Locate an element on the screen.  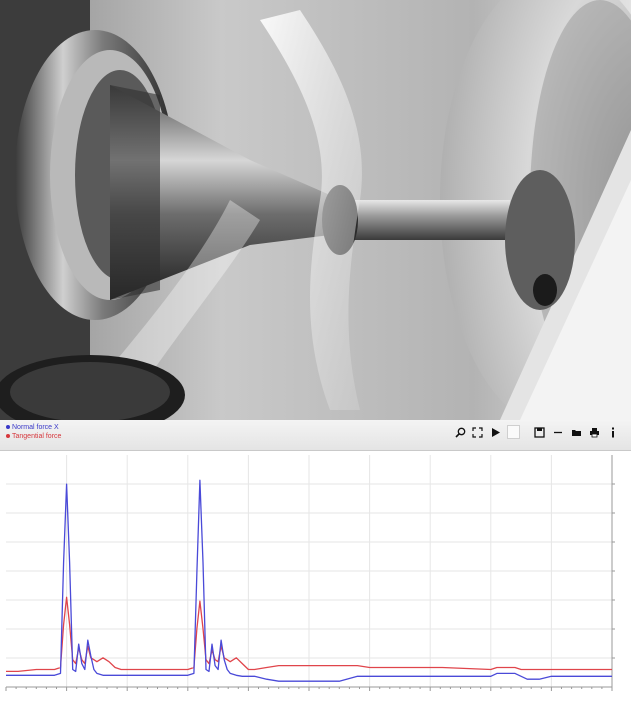
print-icon is located at coordinates (594, 432).